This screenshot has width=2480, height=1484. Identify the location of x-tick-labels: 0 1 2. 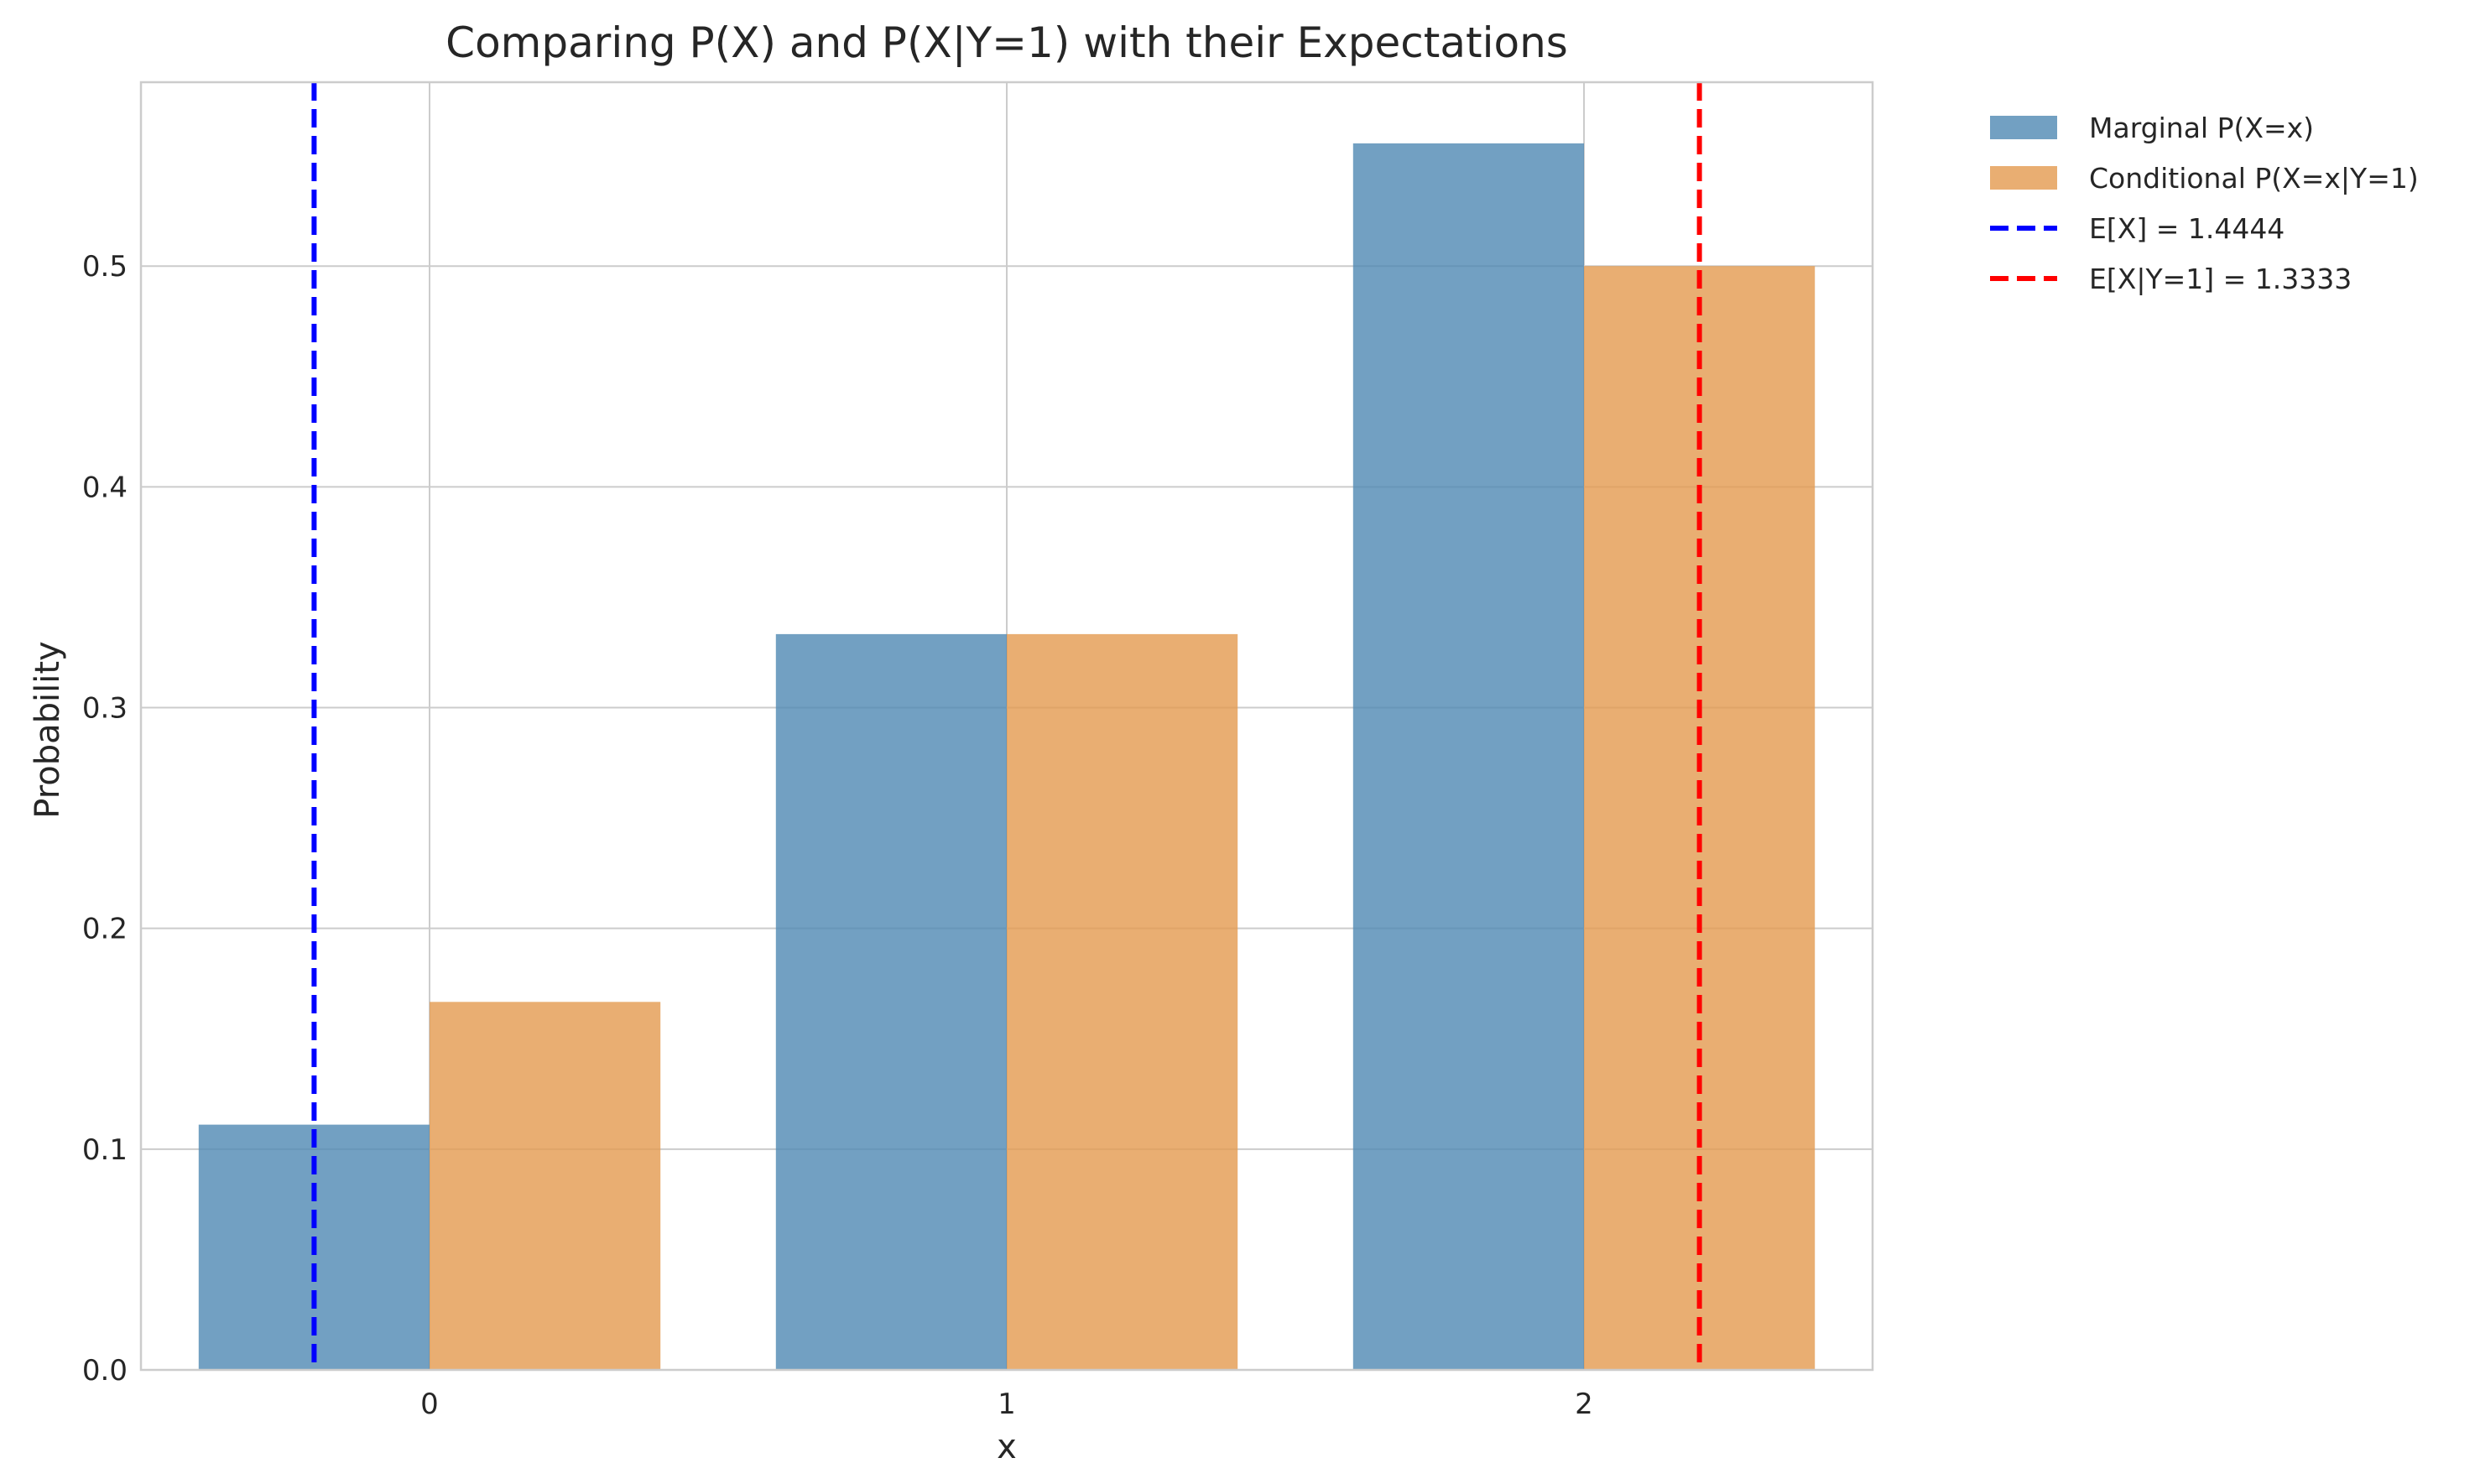
(1006, 1404).